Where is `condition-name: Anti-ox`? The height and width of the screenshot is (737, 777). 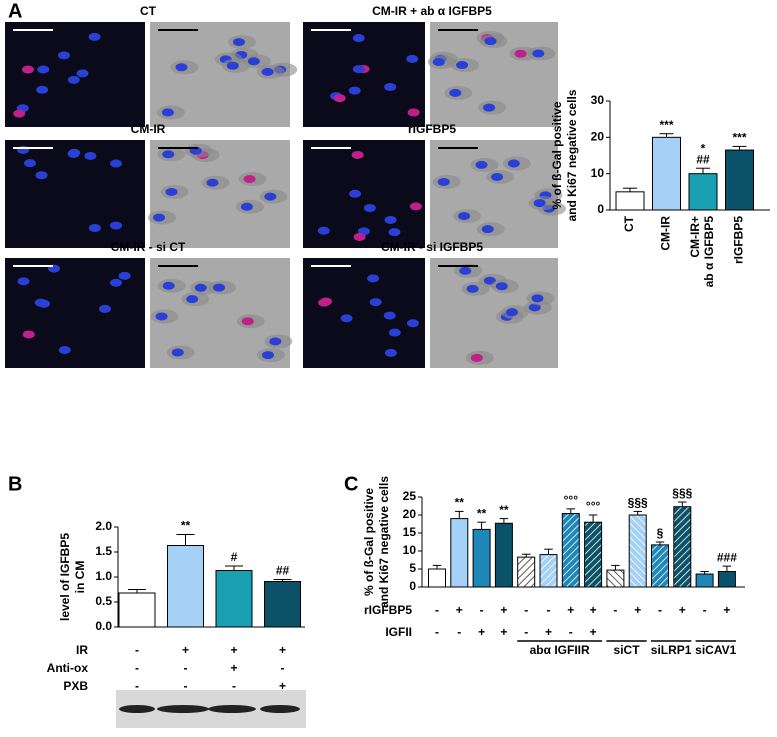
condition-name: Anti-ox is located at coordinates (68, 668).